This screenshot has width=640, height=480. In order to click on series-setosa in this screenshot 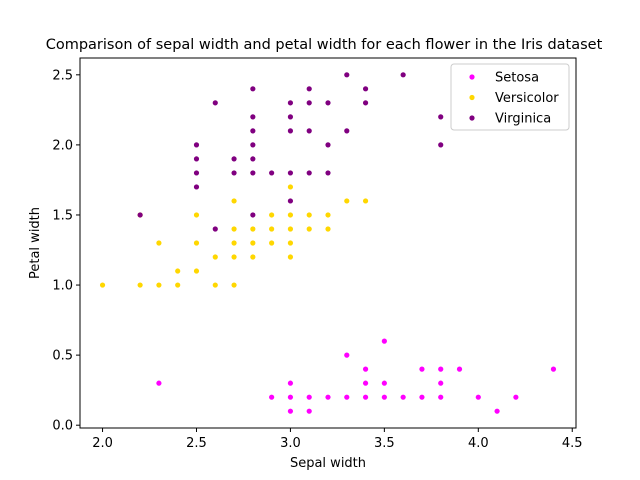, I will do `click(356, 376)`.